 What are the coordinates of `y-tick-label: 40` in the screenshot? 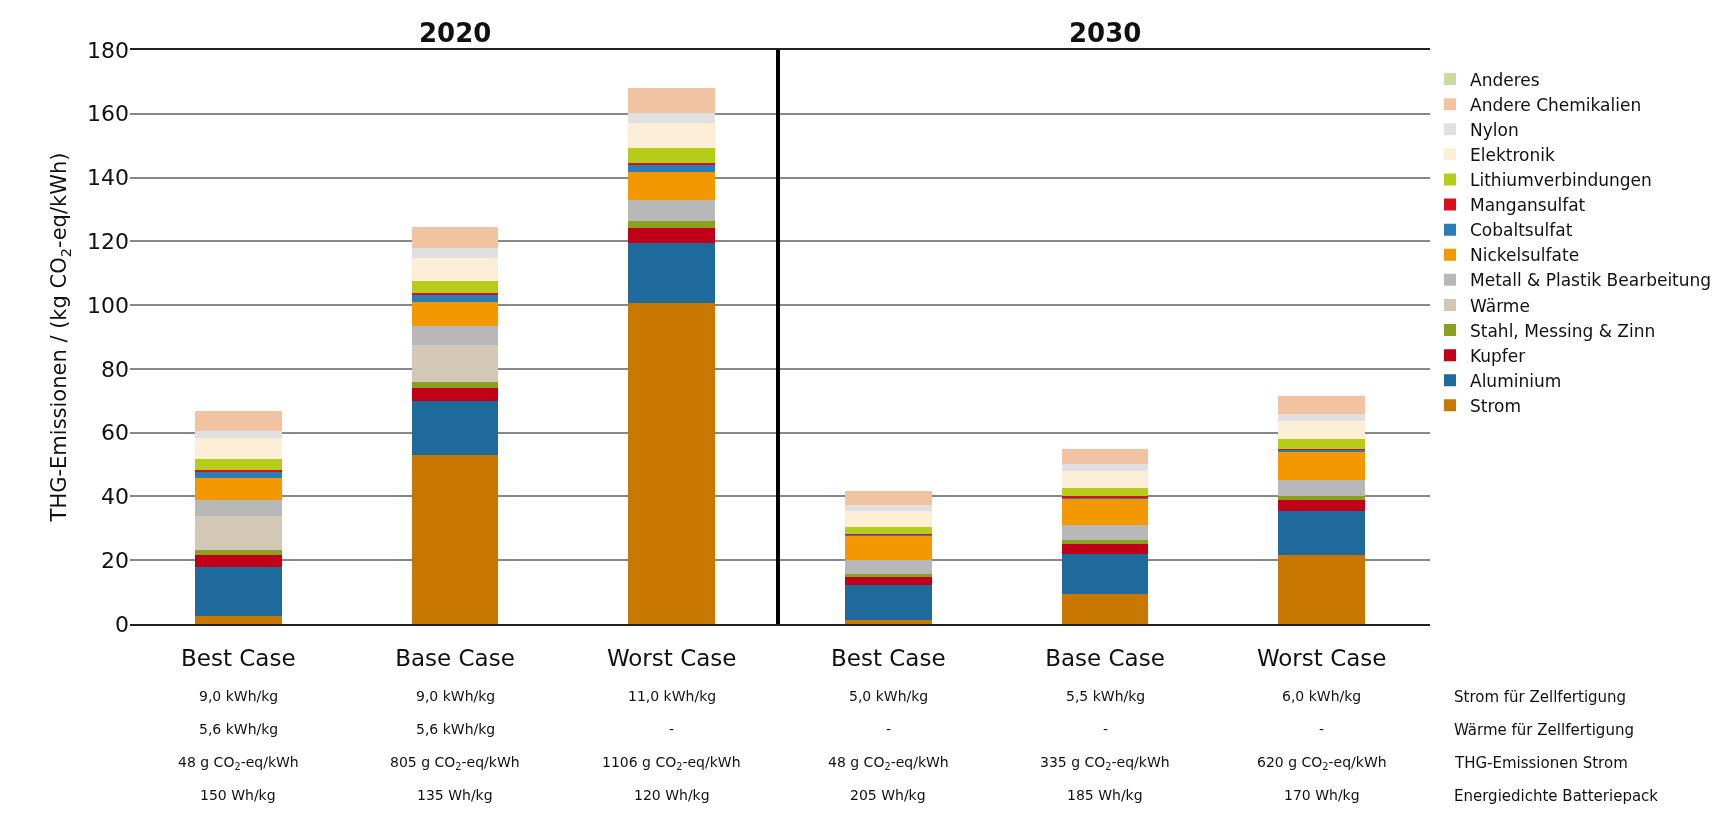 It's located at (115, 497).